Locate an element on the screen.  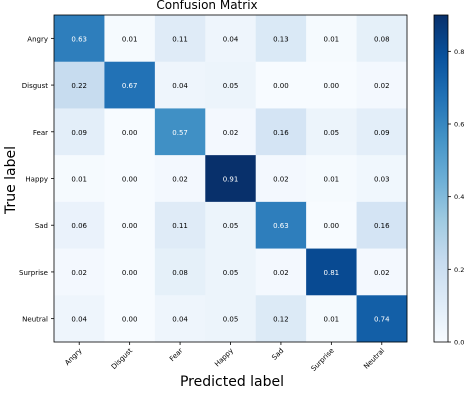
cell-value-label: 0.91 is located at coordinates (231, 180).